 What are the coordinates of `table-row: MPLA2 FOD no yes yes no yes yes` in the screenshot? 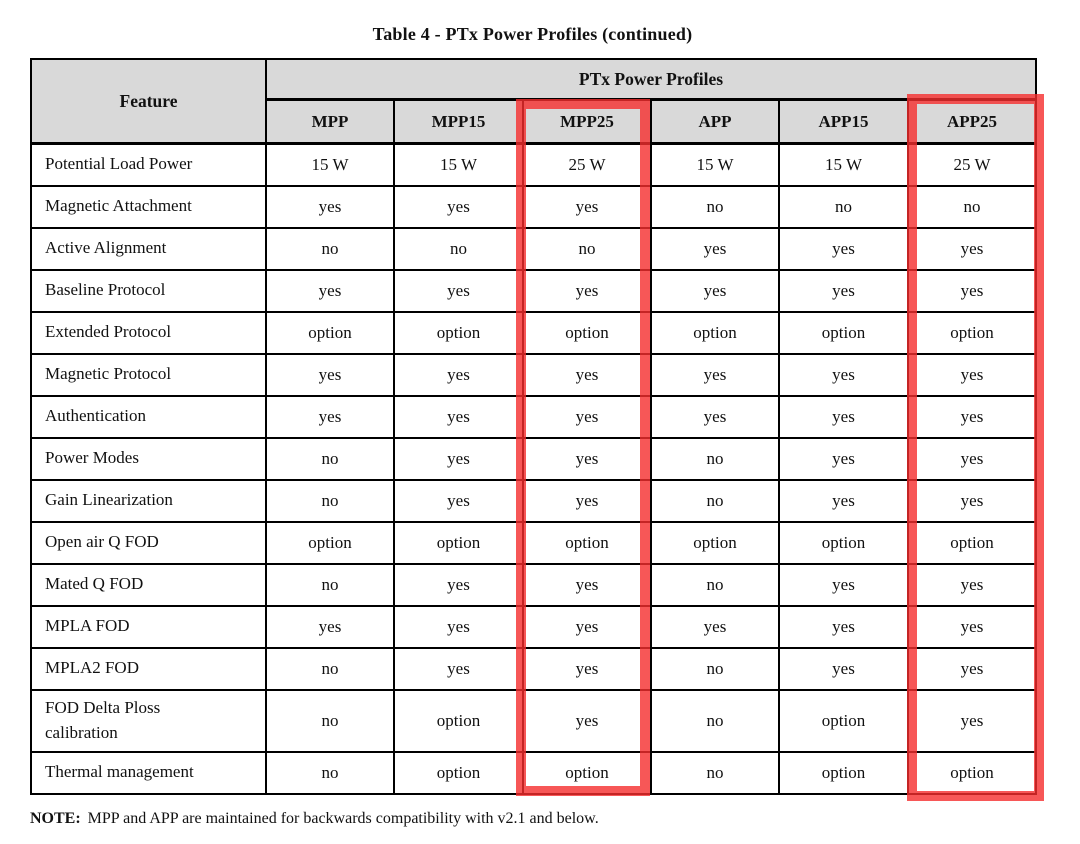 It's located at (534, 668).